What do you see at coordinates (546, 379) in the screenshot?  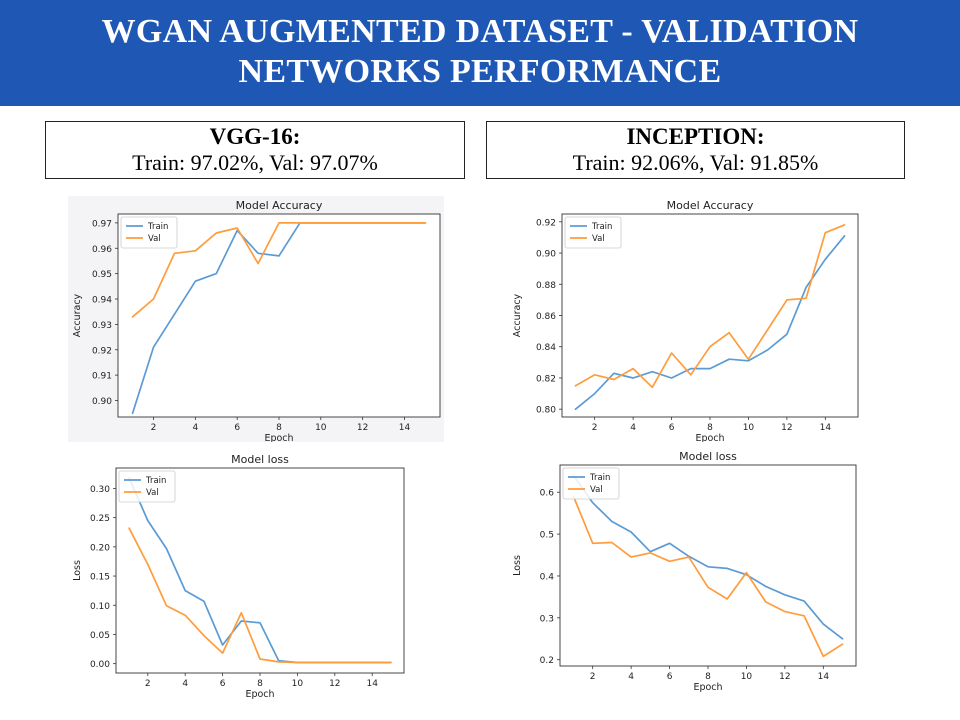 I see `y-tick-label: 0.82` at bounding box center [546, 379].